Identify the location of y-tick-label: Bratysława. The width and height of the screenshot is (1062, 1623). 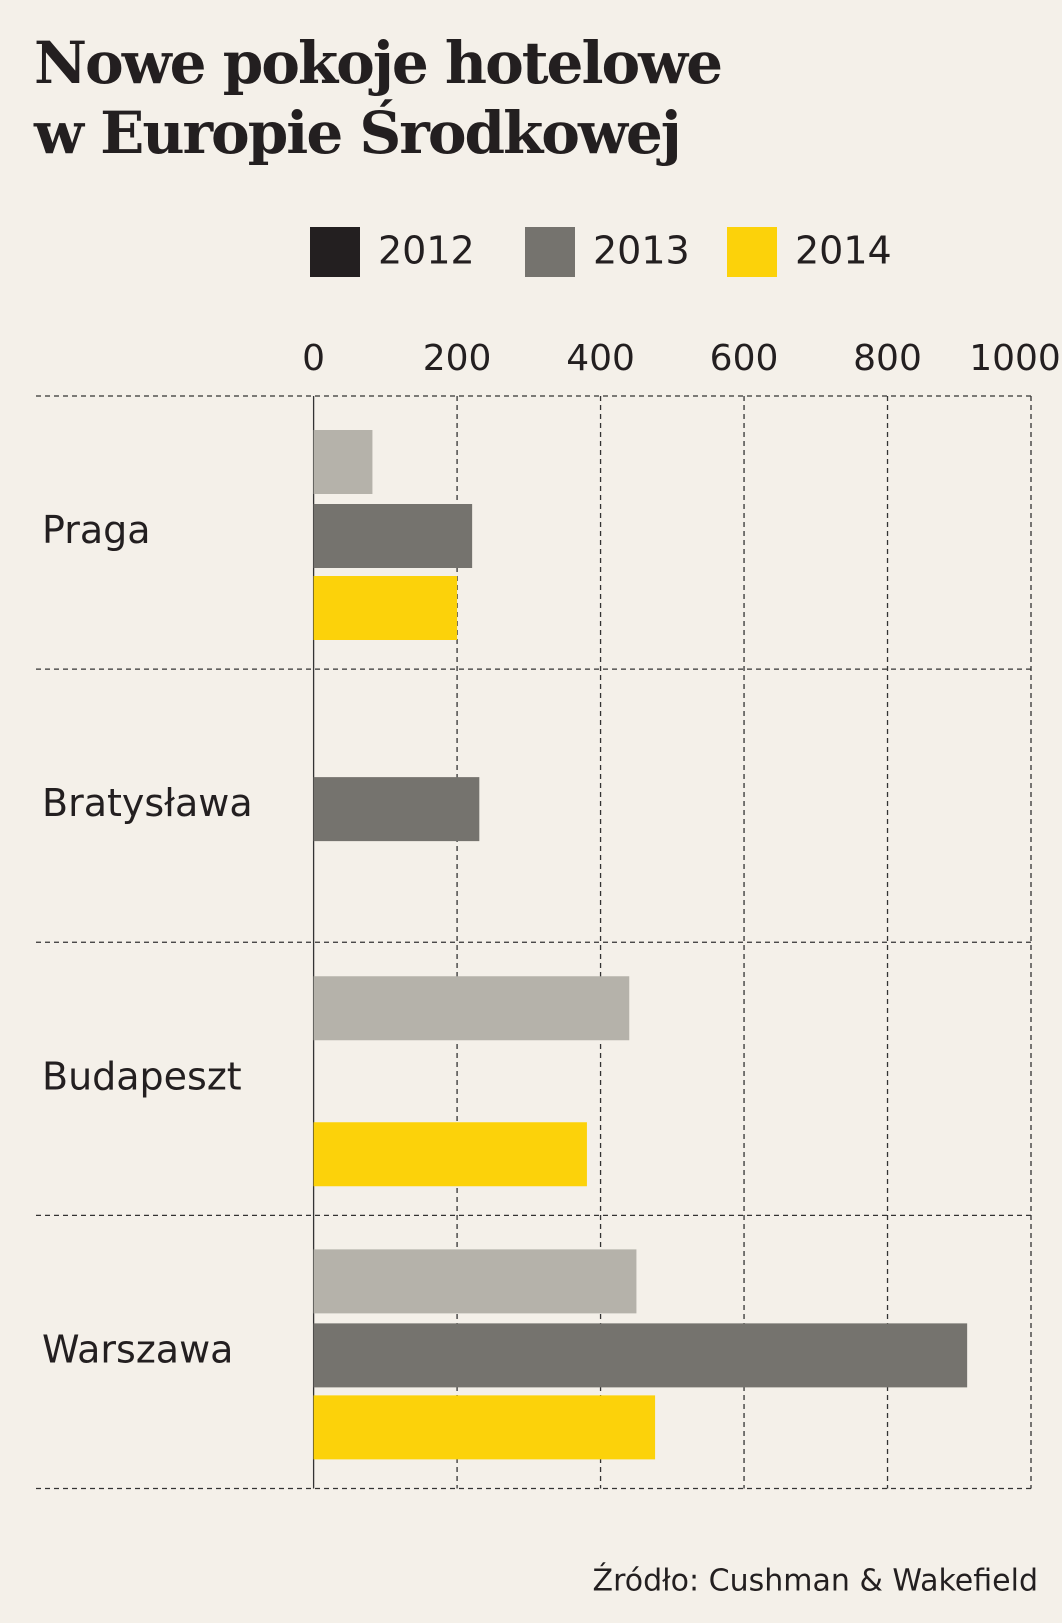
(147, 803).